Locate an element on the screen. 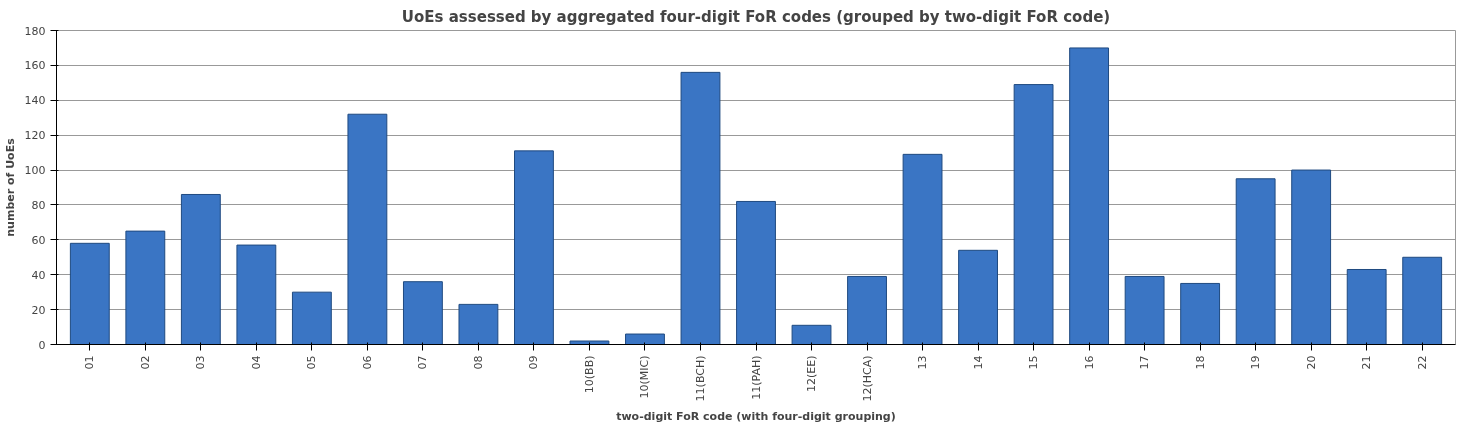 This screenshot has width=1474, height=433. y-tick-label: 0 is located at coordinates (42, 345).